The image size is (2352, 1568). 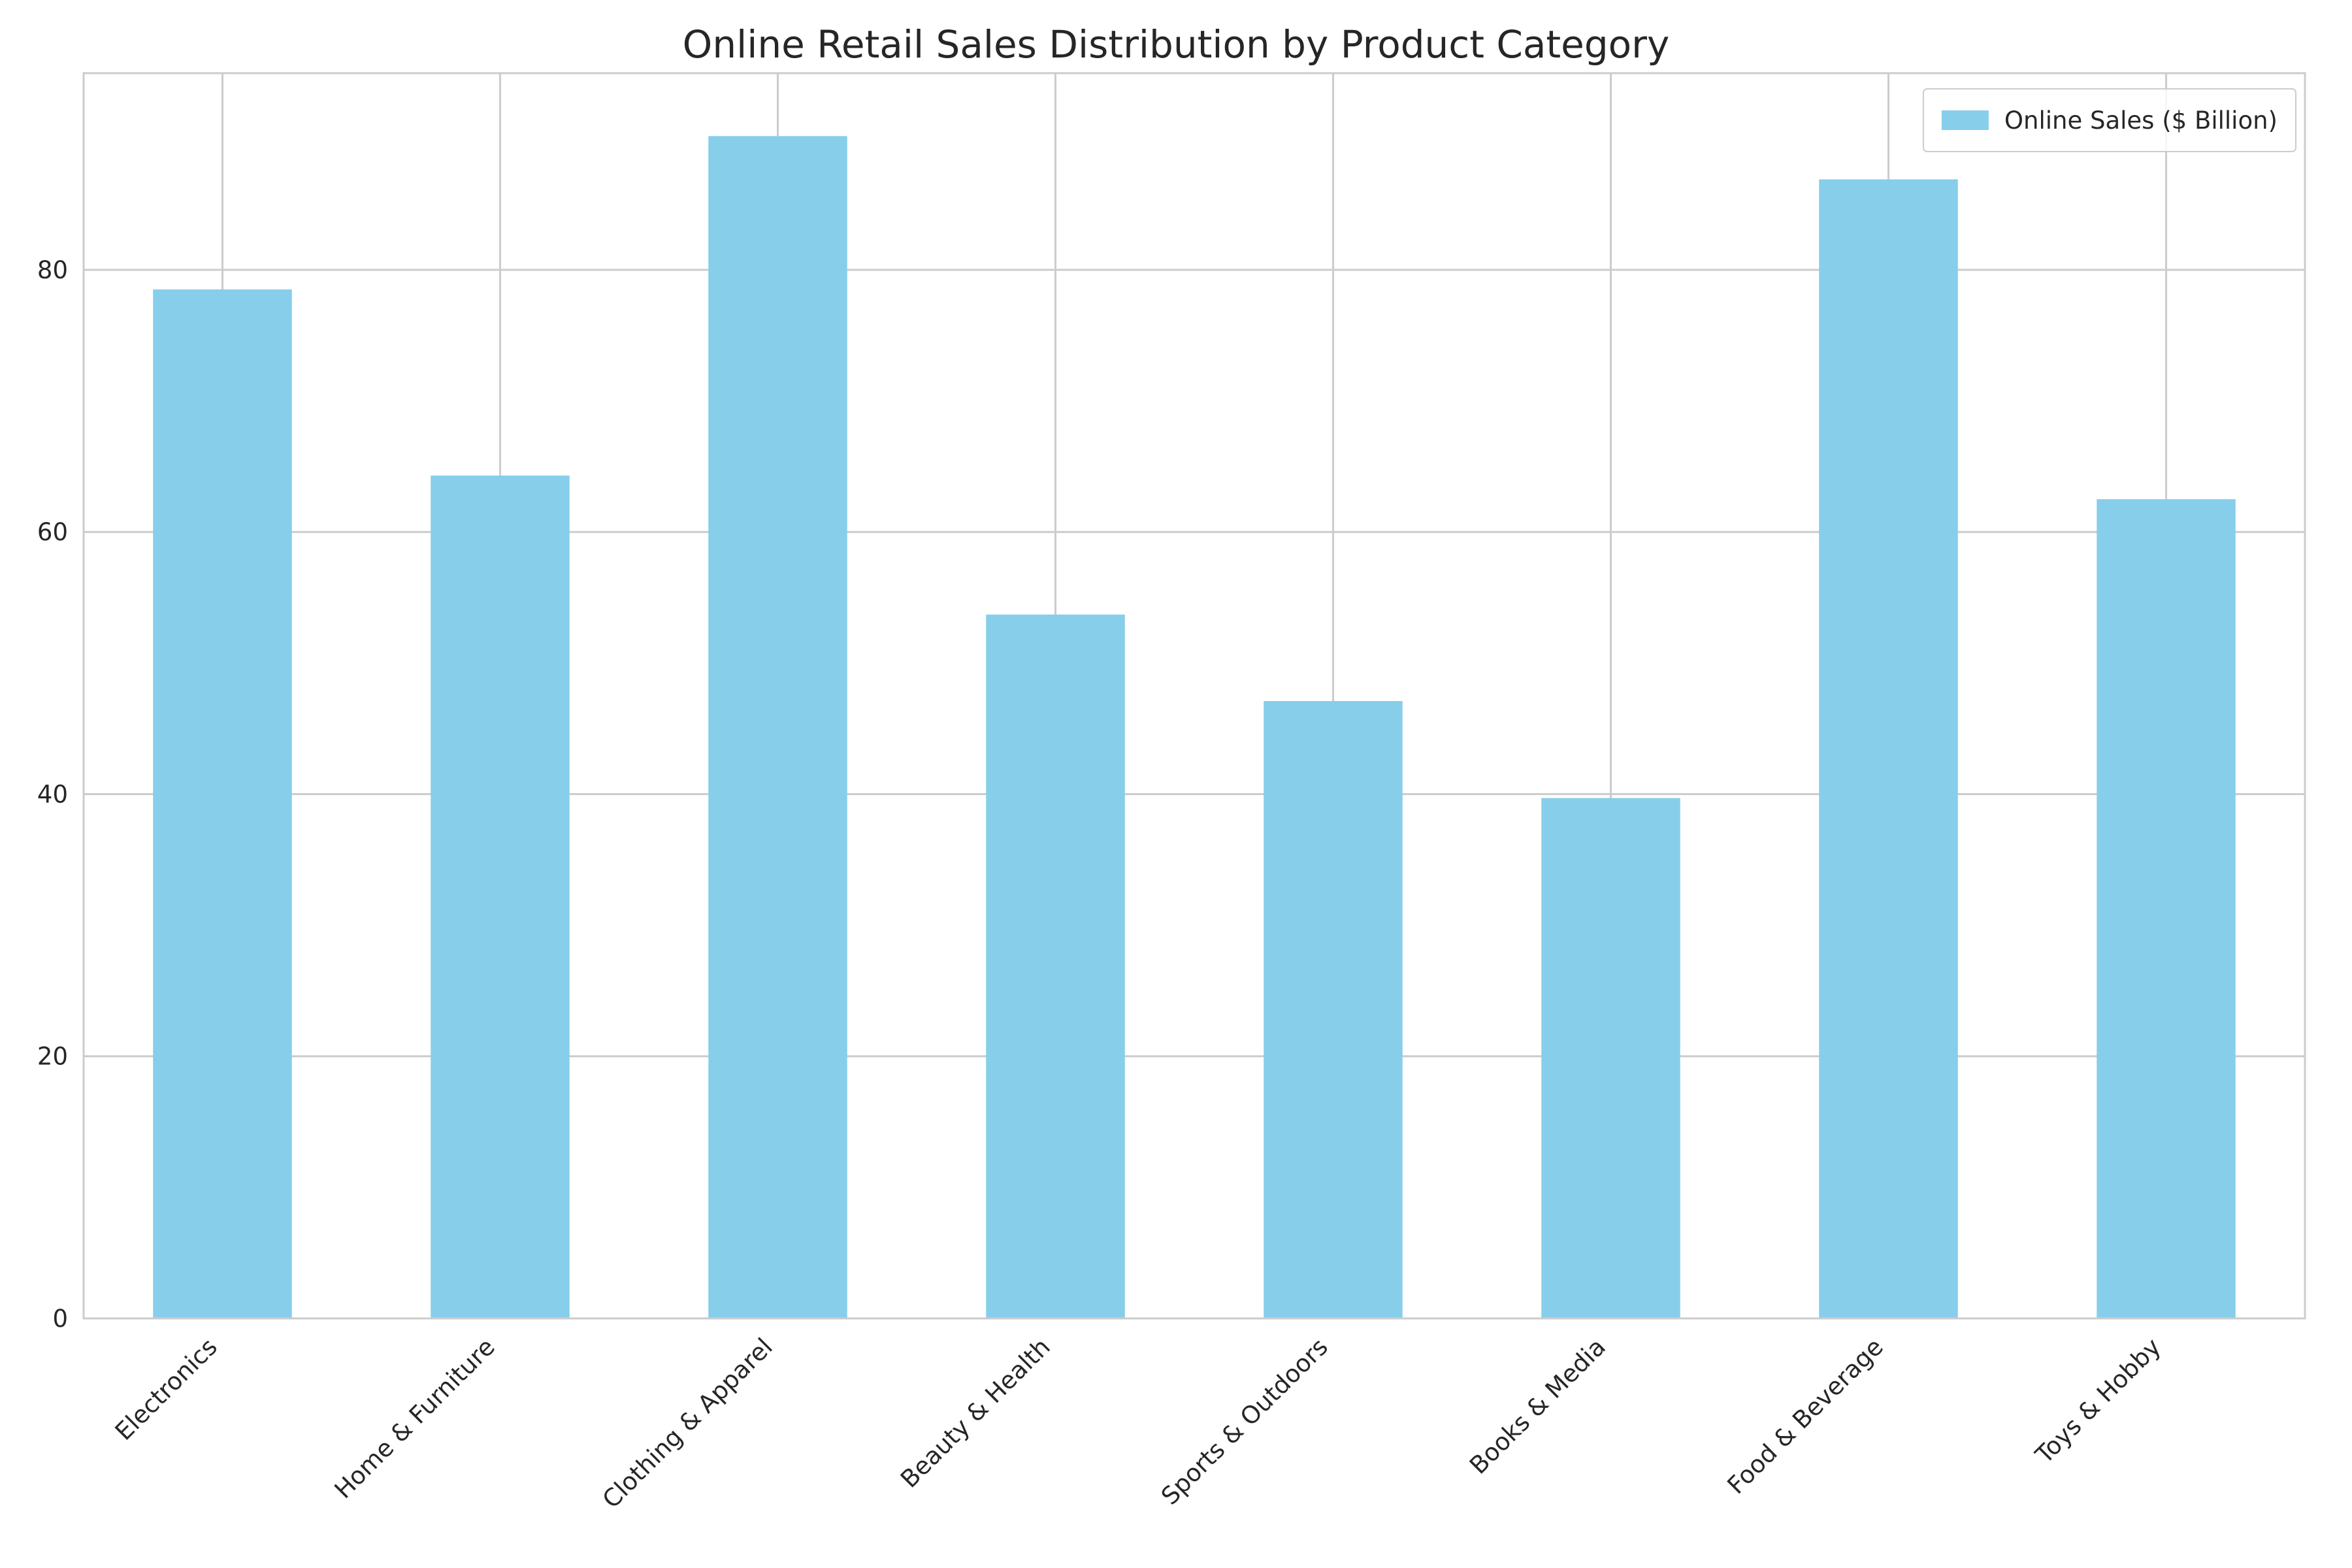 I want to click on legend-box, so click(x=2109, y=120).